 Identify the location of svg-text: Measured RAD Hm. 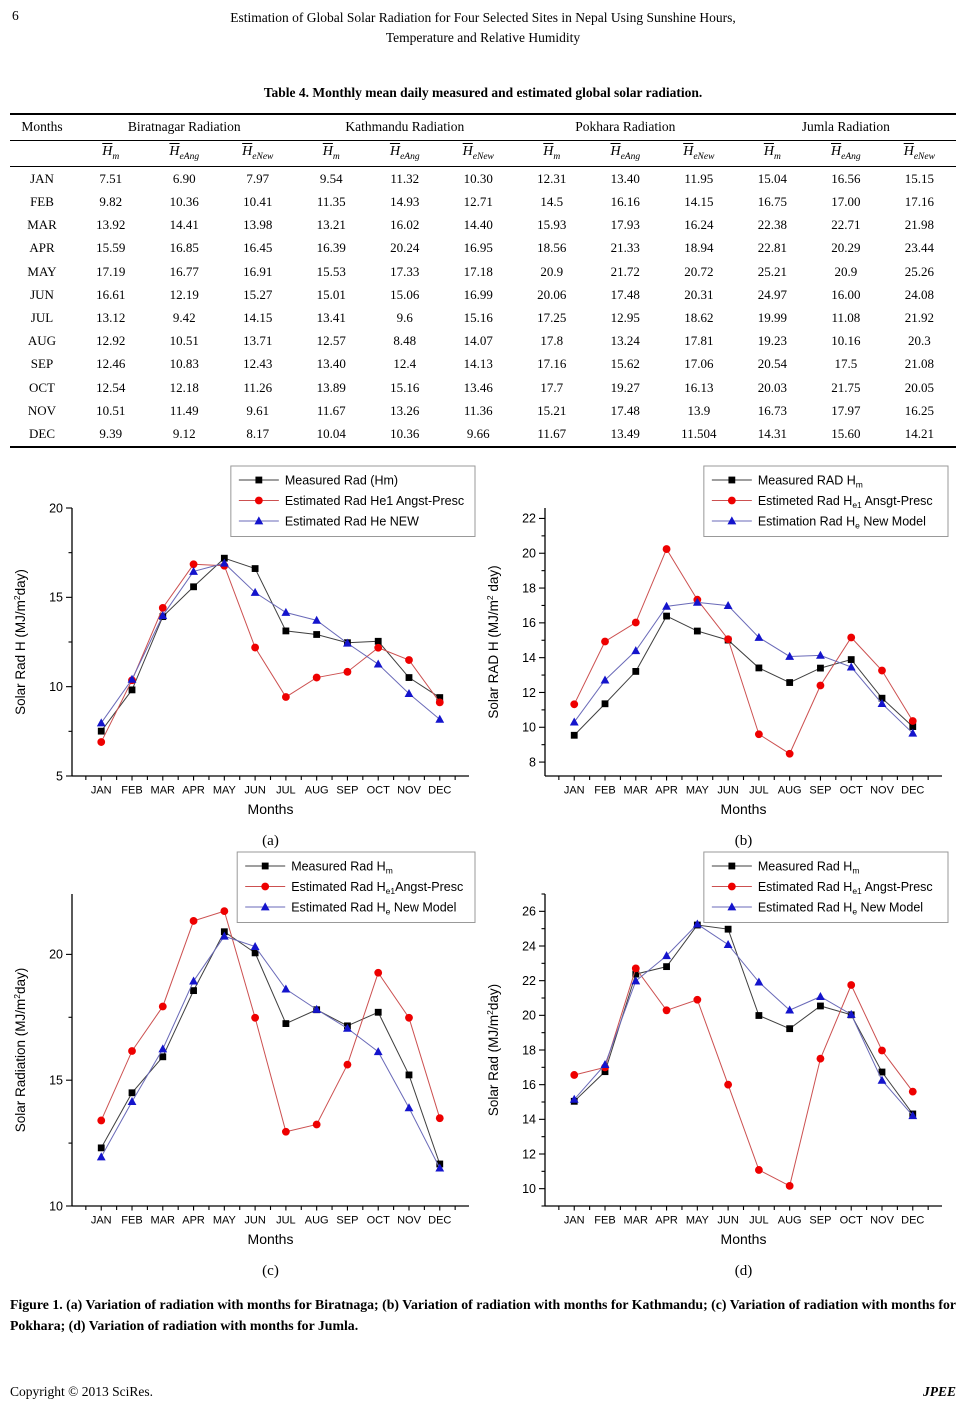
(810, 481).